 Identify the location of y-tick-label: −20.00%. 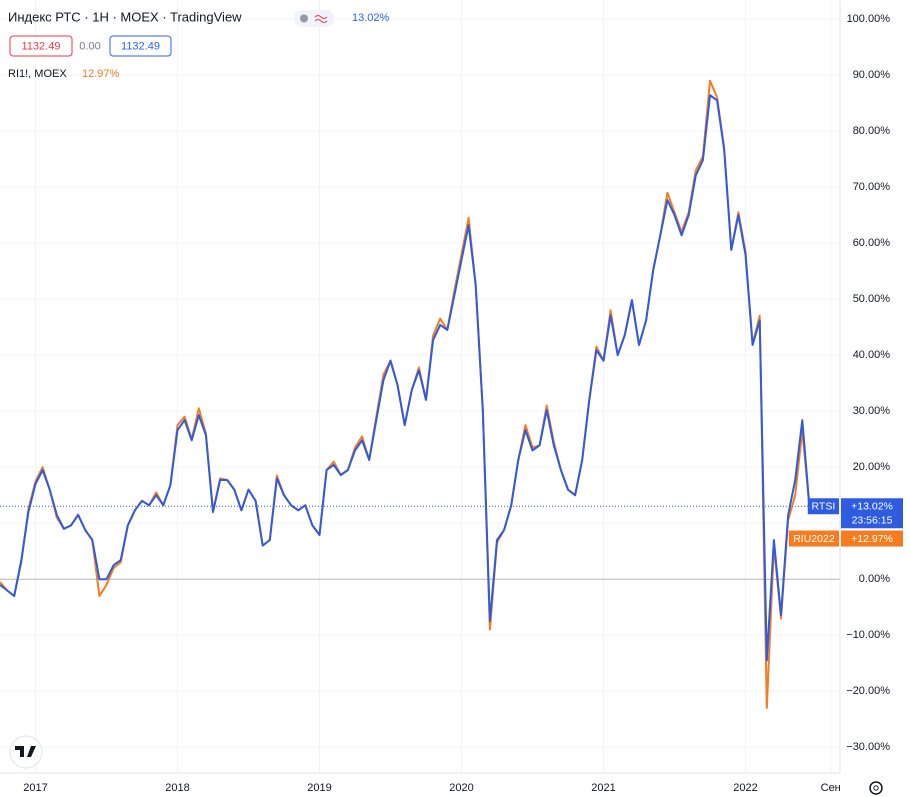
(868, 691).